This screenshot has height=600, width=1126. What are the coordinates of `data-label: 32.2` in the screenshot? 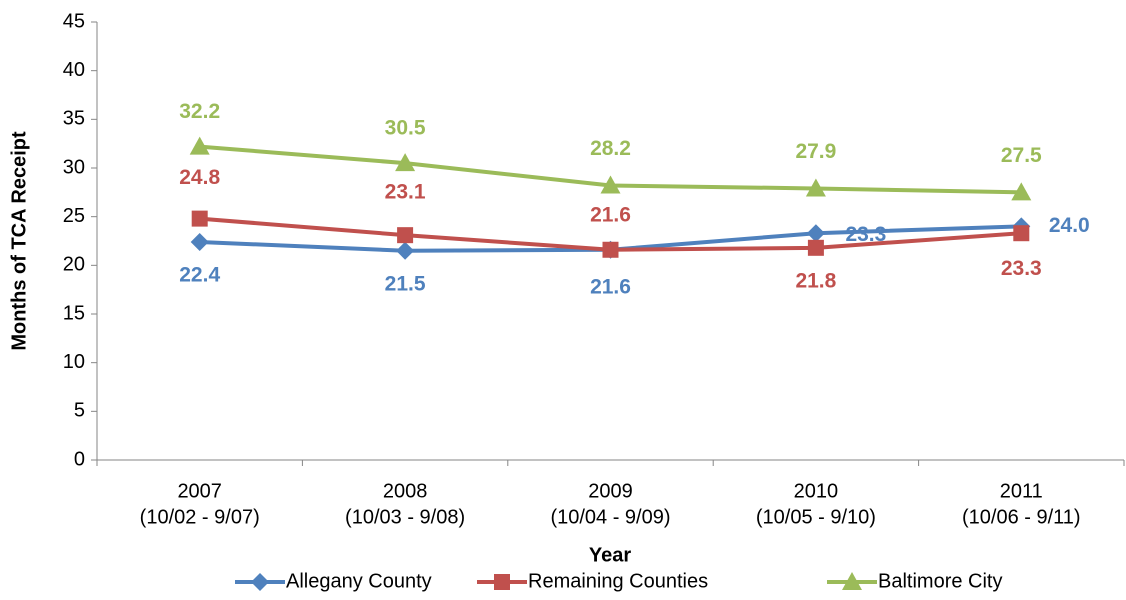 It's located at (199, 111).